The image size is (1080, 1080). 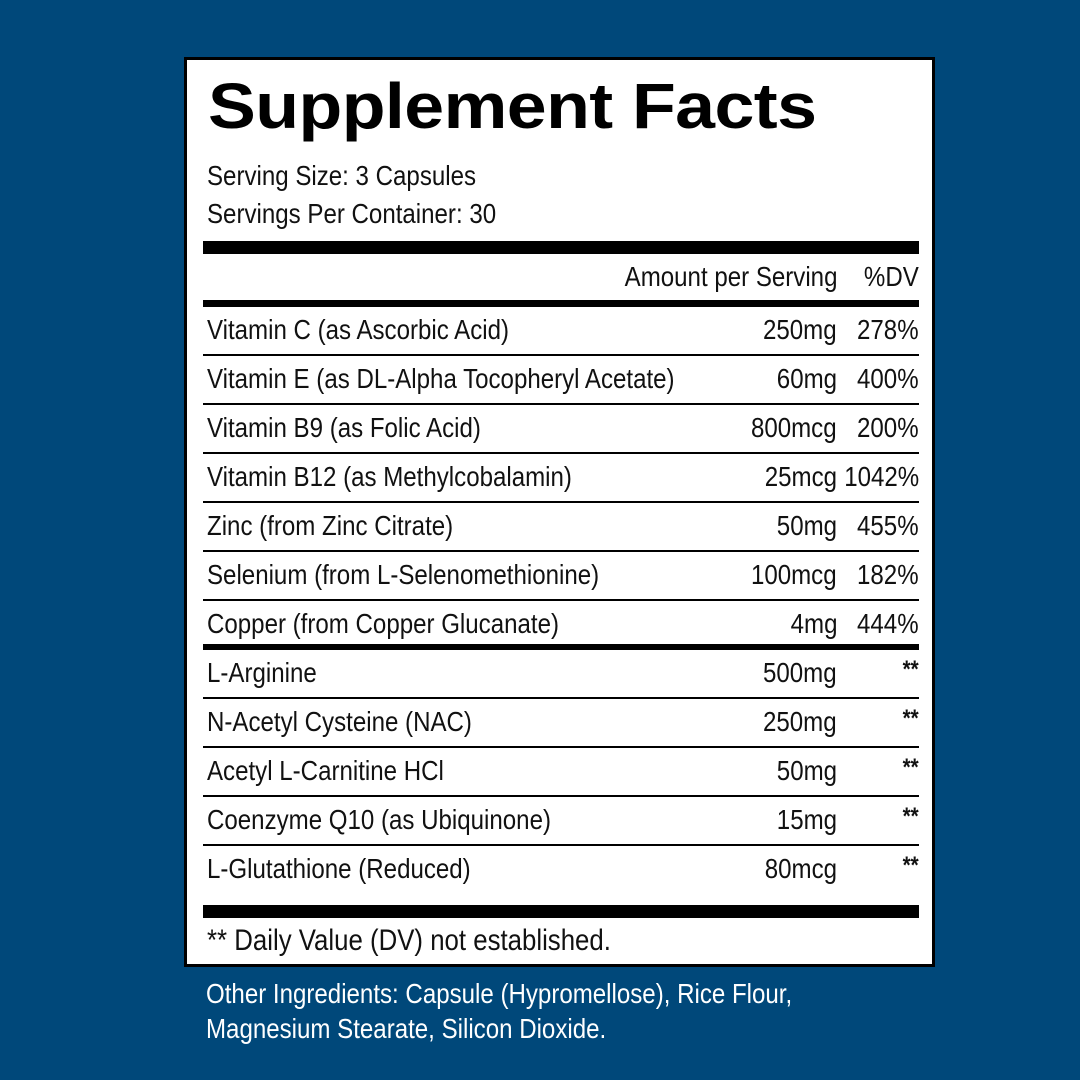 I want to click on thick-rule-bottom, so click(x=561, y=911).